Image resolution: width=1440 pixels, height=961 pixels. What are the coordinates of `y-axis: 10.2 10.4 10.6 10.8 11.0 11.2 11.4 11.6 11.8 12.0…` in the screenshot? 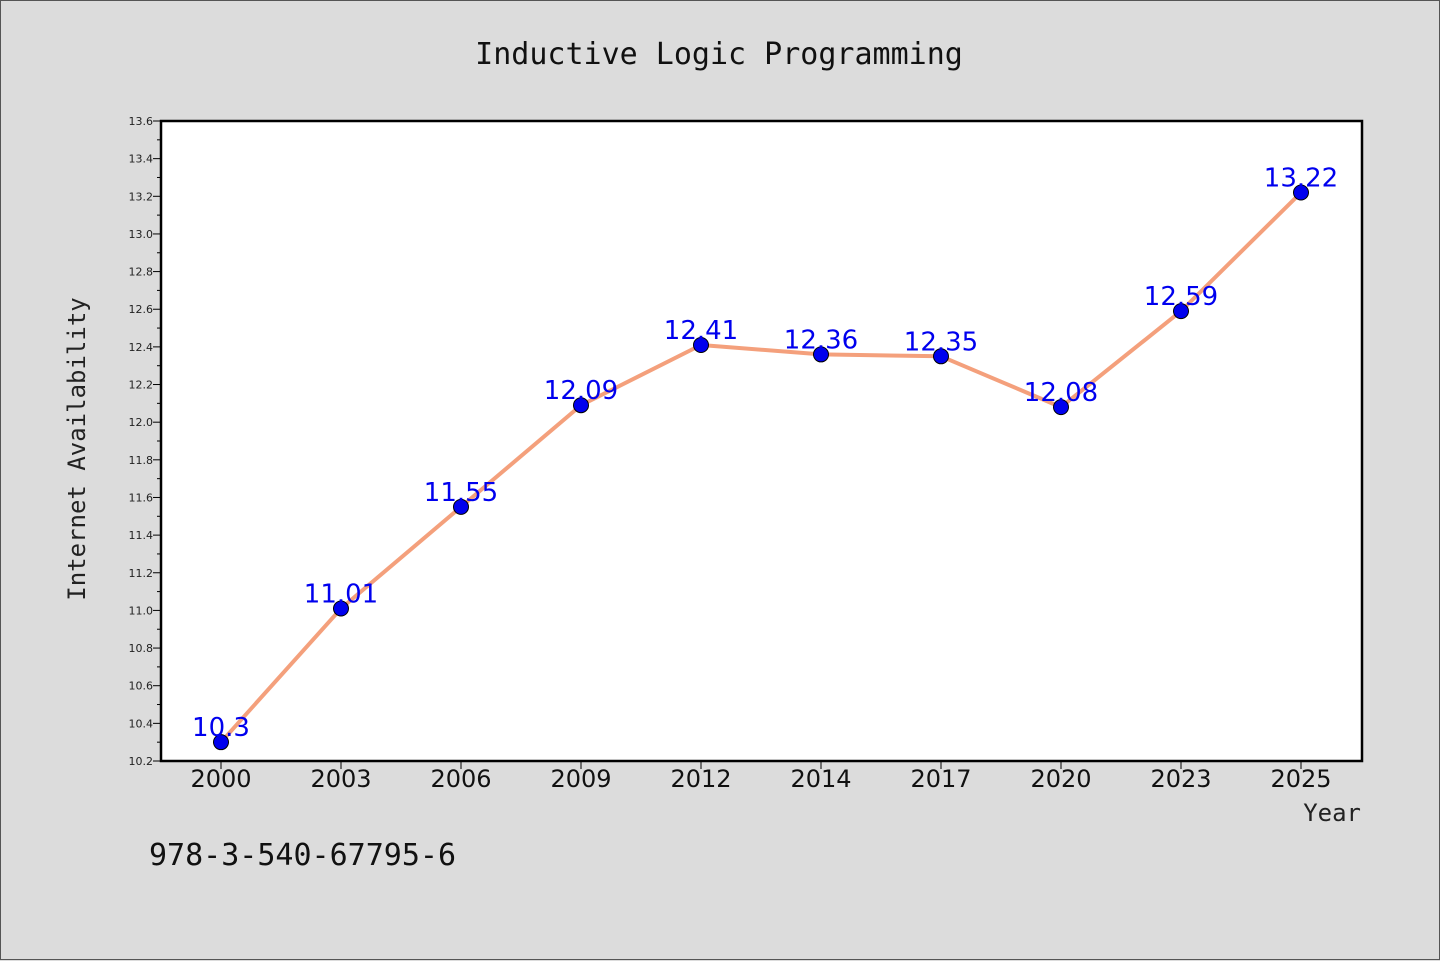 It's located at (145, 441).